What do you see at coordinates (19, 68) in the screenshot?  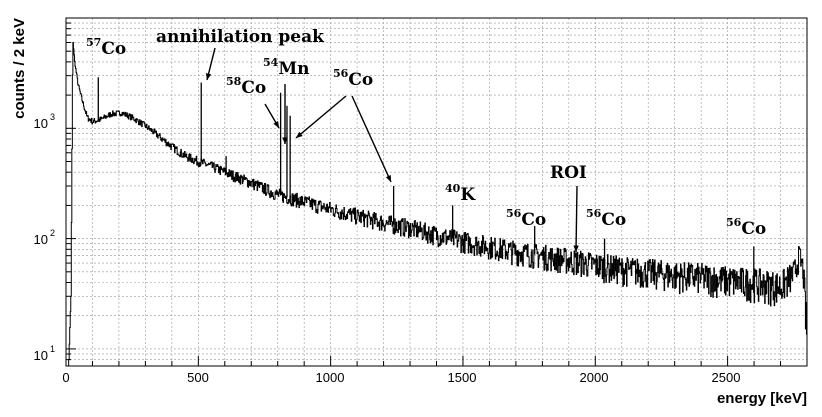 I see `y-axis-title: counts / 2 keV` at bounding box center [19, 68].